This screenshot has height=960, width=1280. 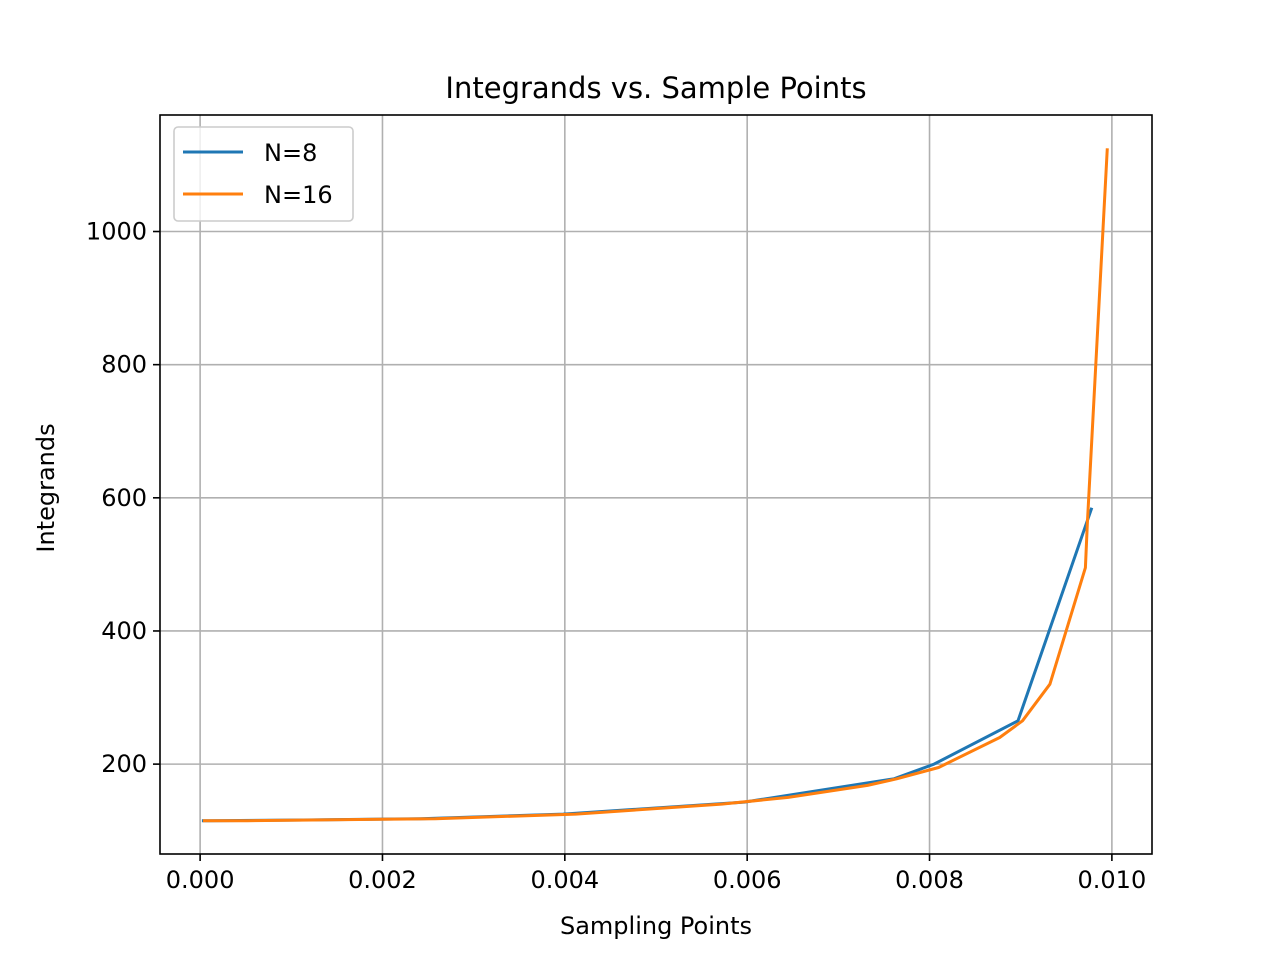 I want to click on y-axis-ticks: 200 400 600 800 1000, so click(x=123, y=498).